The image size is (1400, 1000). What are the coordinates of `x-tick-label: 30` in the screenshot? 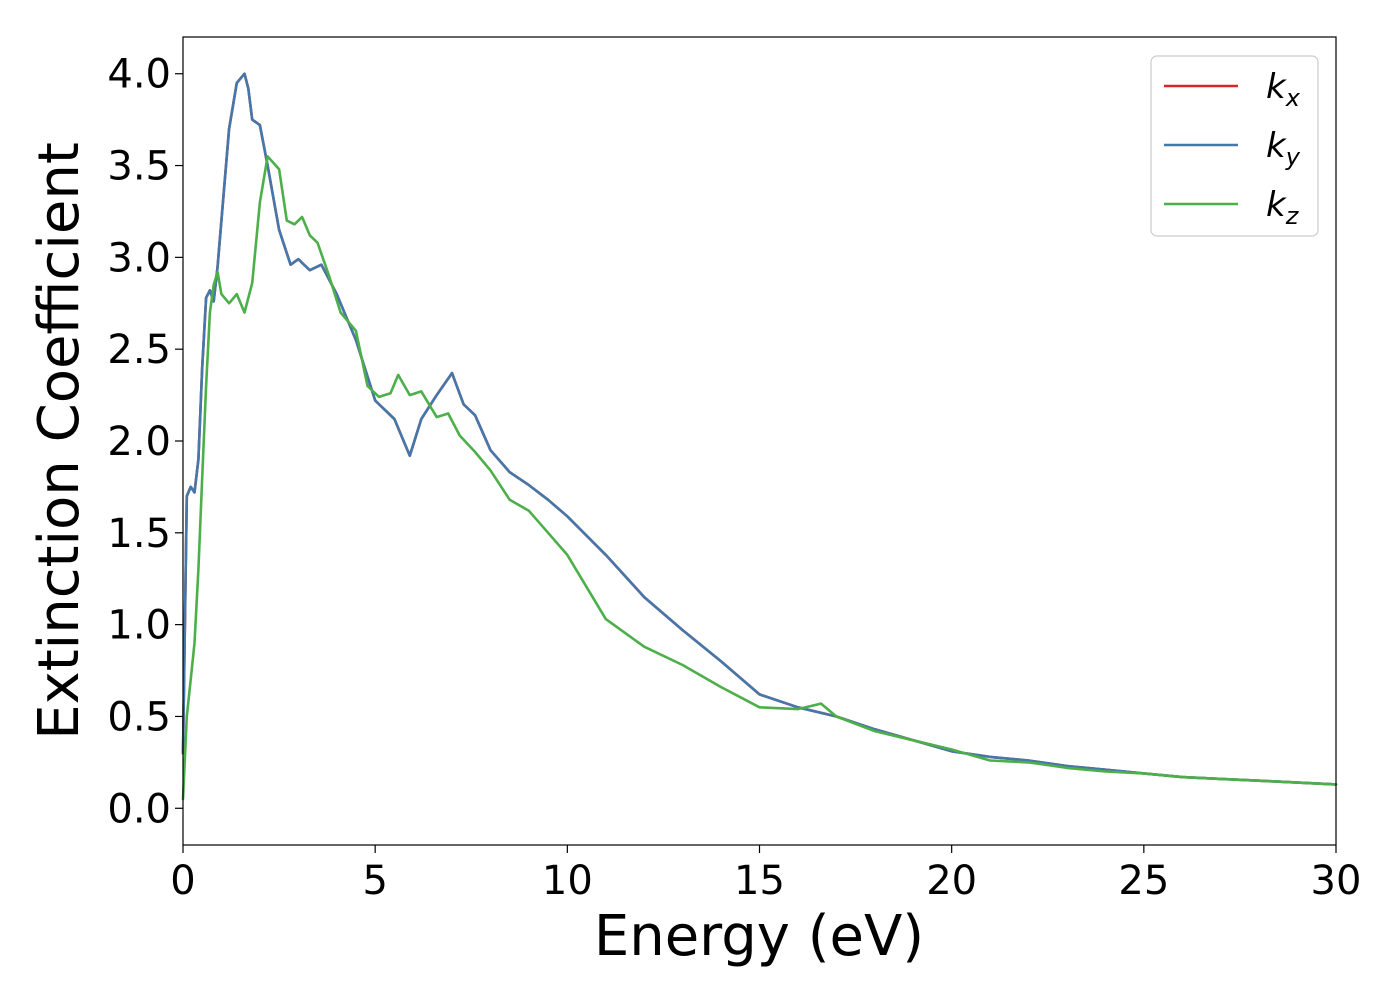 It's located at (1336, 881).